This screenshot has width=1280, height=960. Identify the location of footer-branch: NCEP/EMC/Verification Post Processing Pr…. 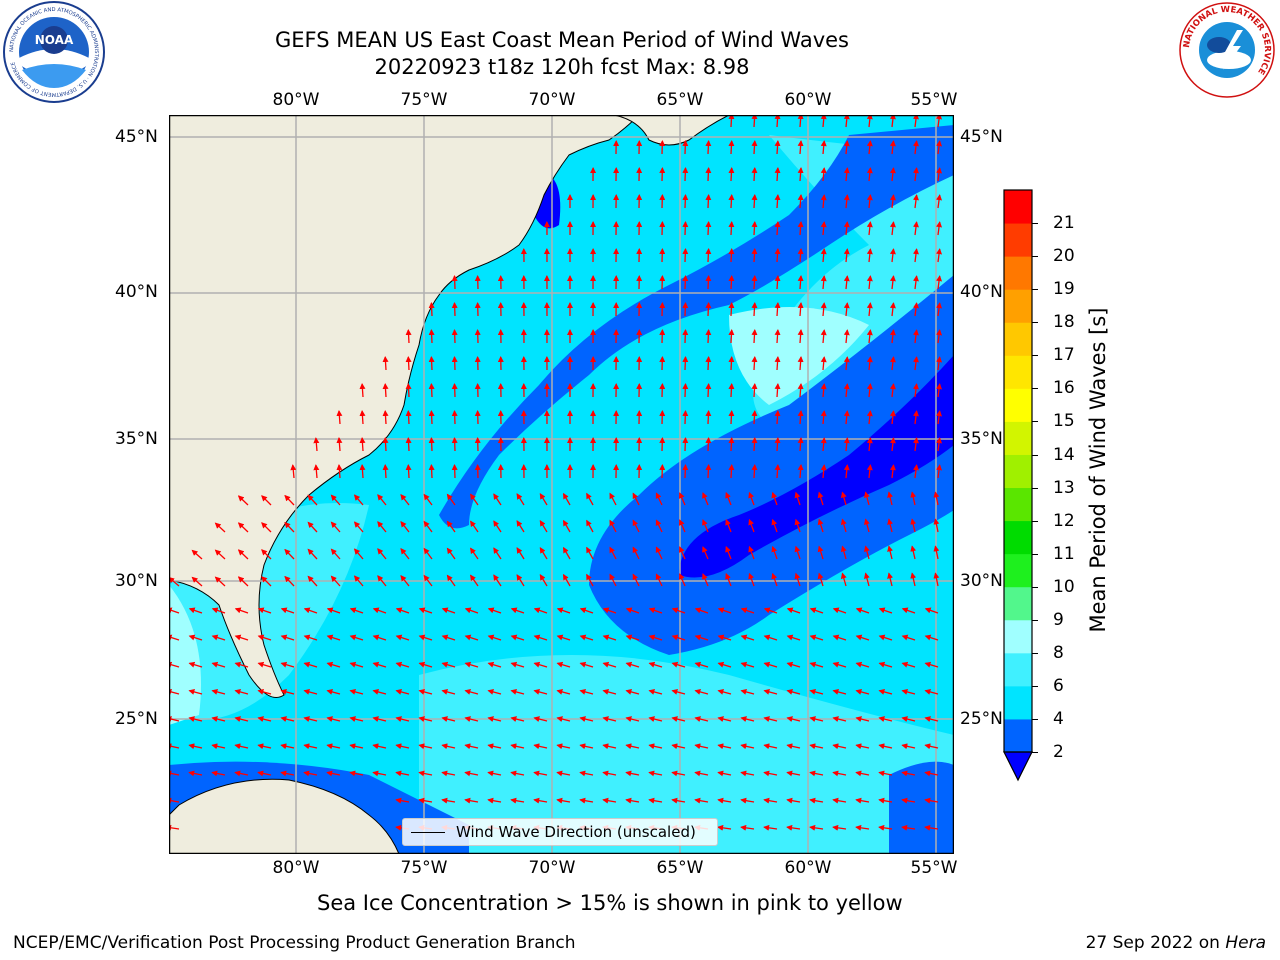
(294, 943).